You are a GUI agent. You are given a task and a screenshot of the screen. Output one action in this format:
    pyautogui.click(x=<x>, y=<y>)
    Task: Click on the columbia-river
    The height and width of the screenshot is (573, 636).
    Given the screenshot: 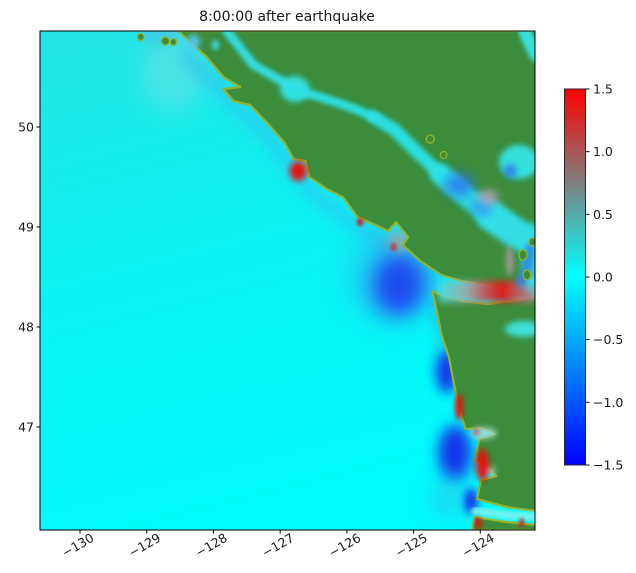 What is the action you would take?
    pyautogui.click(x=503, y=514)
    